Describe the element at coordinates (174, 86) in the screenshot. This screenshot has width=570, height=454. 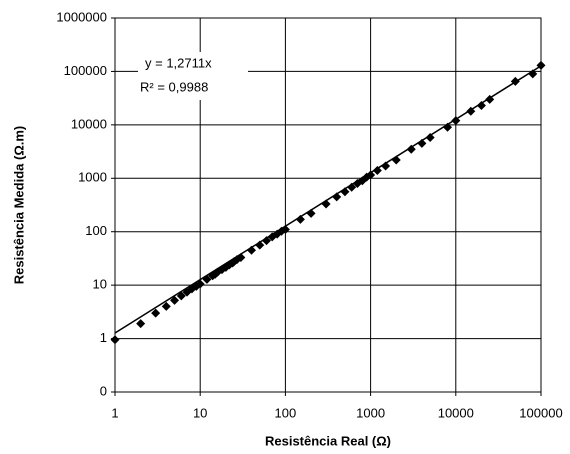
I see `trend-r-squared: R² = 0,9988` at that location.